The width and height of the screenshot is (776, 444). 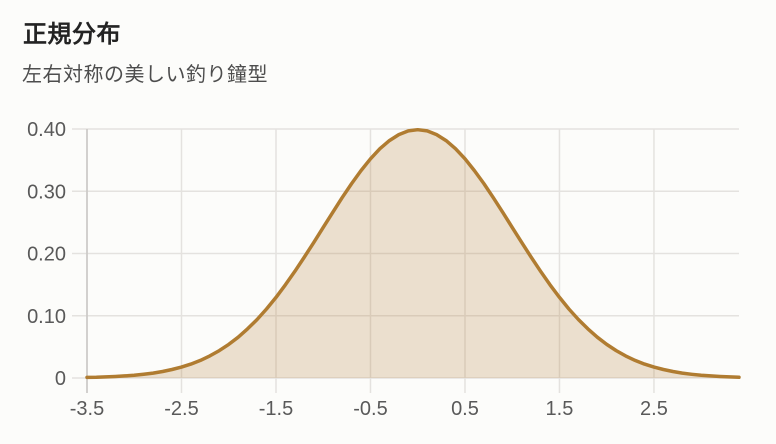 I want to click on y-tick-labels: 0 0.10 0.20 0.30 0.40, so click(x=46, y=254).